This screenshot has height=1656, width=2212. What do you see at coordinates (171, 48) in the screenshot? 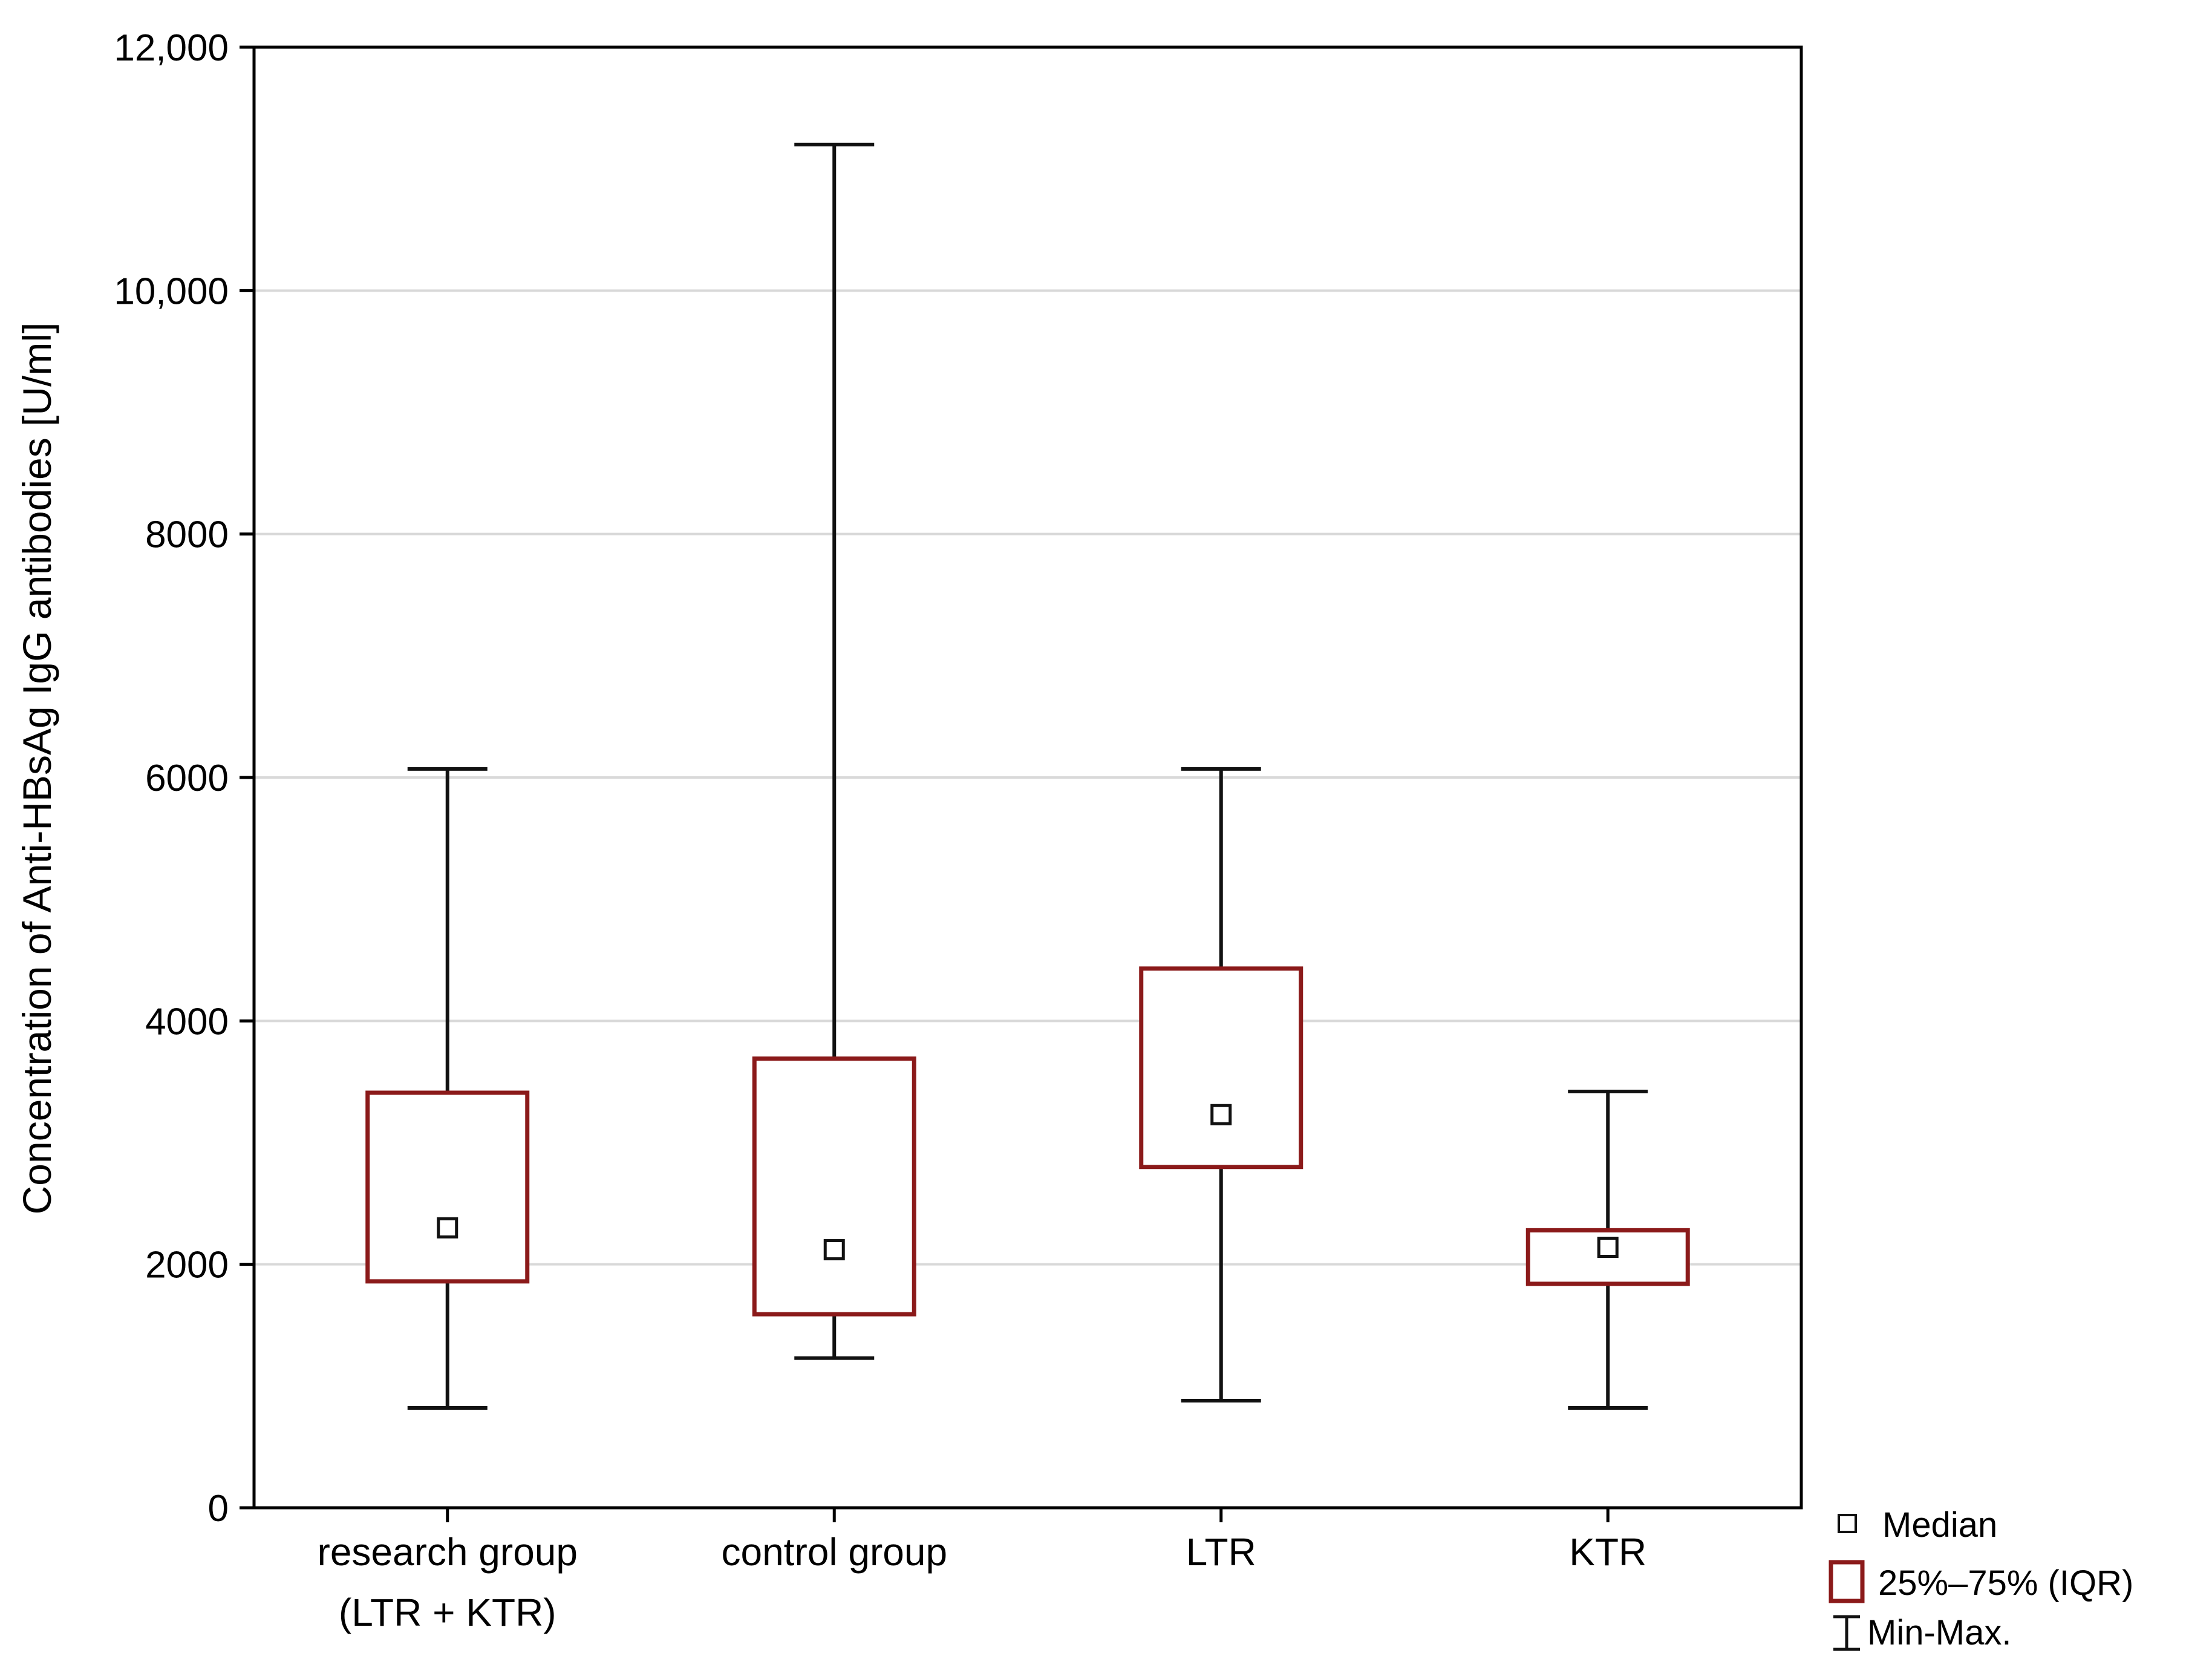
I see `y-tick-label: 12,000` at bounding box center [171, 48].